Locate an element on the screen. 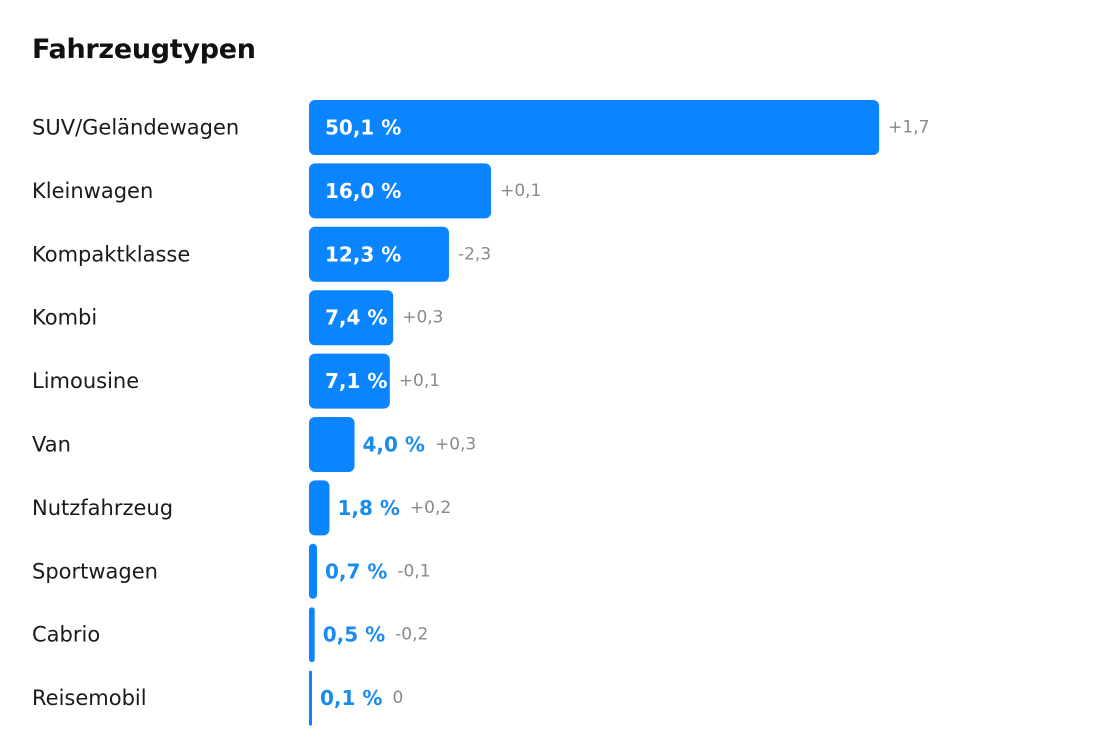  category-label: Sportwagen is located at coordinates (95, 571).